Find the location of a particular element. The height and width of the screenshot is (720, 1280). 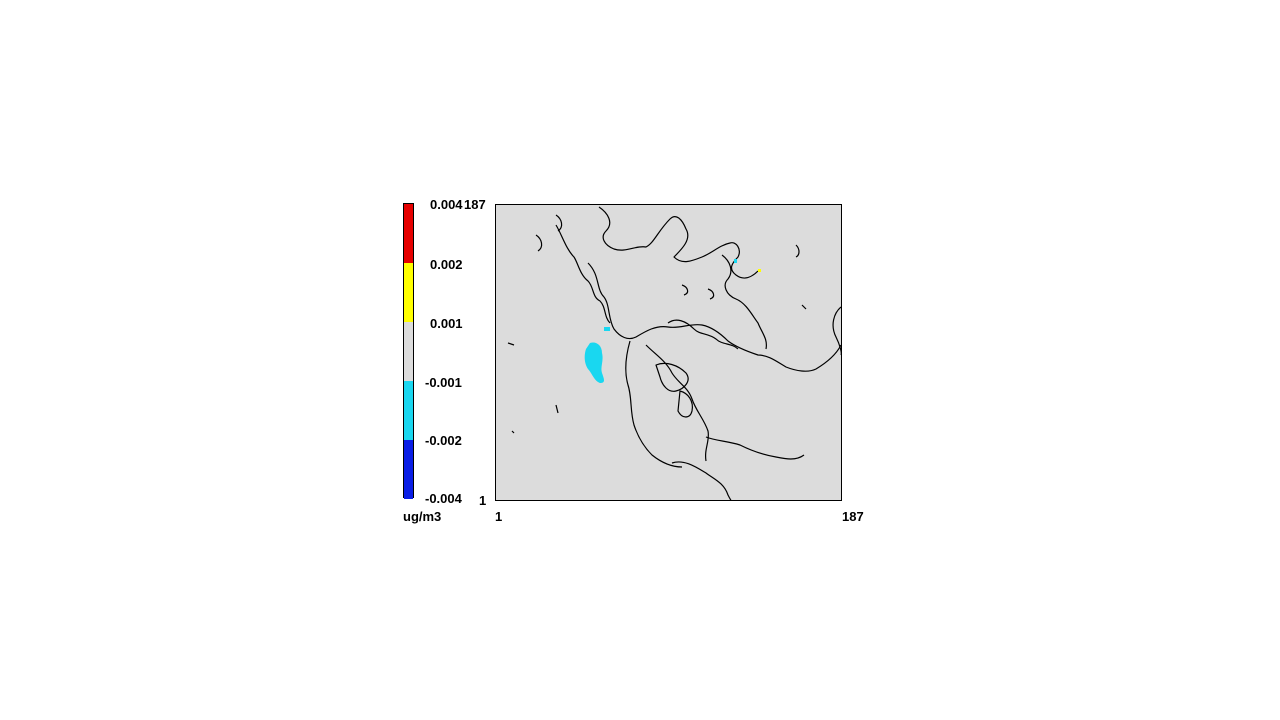

coastline-southeast-asia is located at coordinates (755, 448).